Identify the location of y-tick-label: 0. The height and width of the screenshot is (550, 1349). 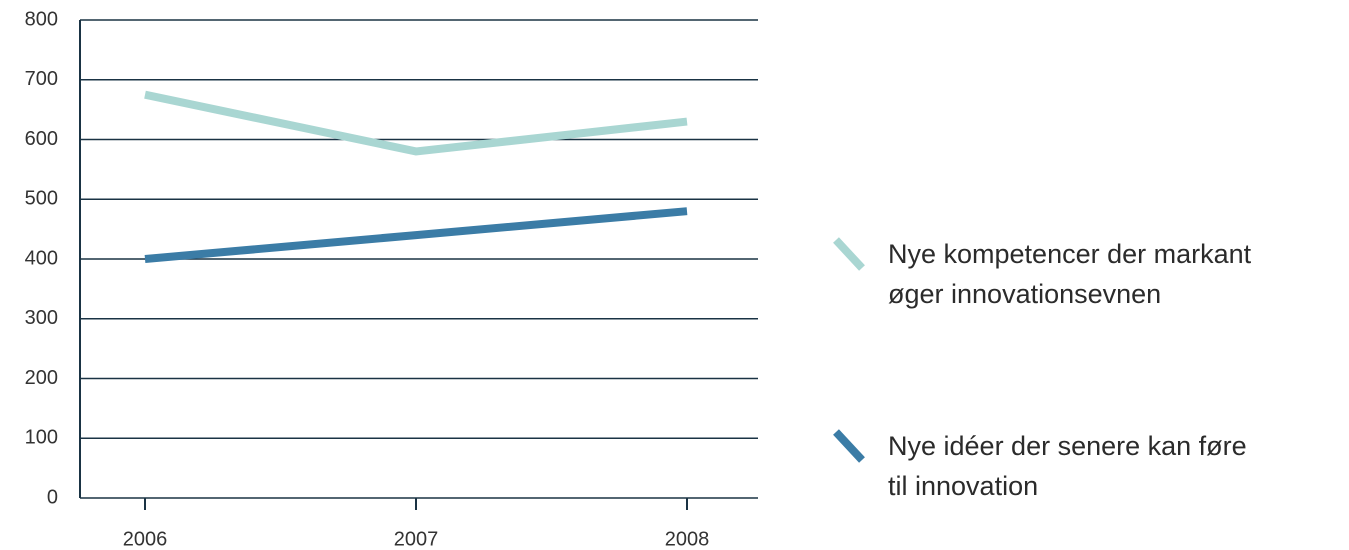
(52, 497).